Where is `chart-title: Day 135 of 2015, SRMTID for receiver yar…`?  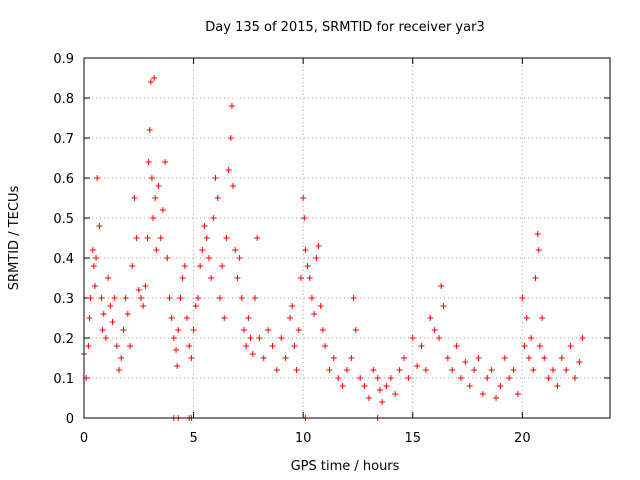 chart-title: Day 135 of 2015, SRMTID for receiver yar… is located at coordinates (344, 27).